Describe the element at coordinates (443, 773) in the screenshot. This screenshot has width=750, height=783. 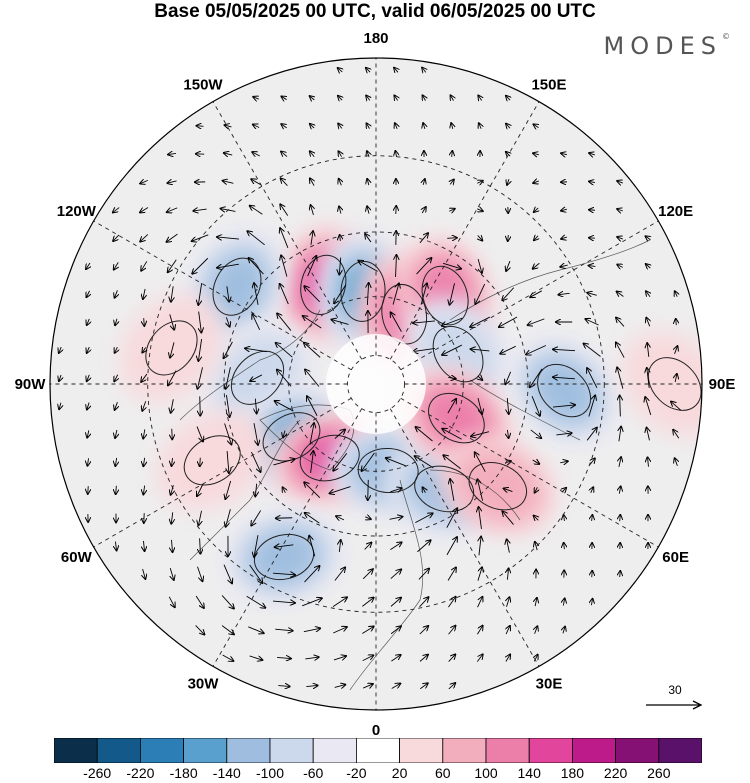
I see `colorbar-tick-label: 60` at that location.